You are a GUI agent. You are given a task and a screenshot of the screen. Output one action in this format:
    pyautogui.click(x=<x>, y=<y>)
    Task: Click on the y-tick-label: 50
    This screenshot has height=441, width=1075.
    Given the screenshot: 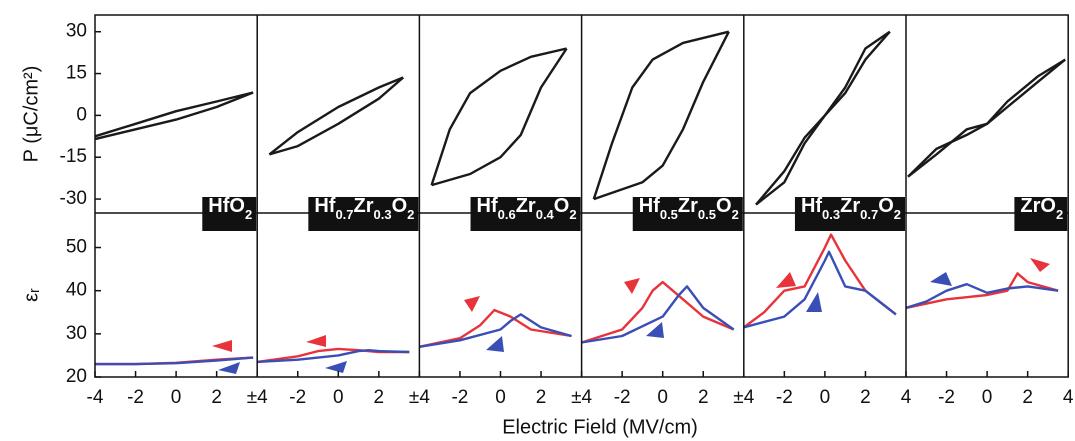 What is the action you would take?
    pyautogui.click(x=76, y=247)
    